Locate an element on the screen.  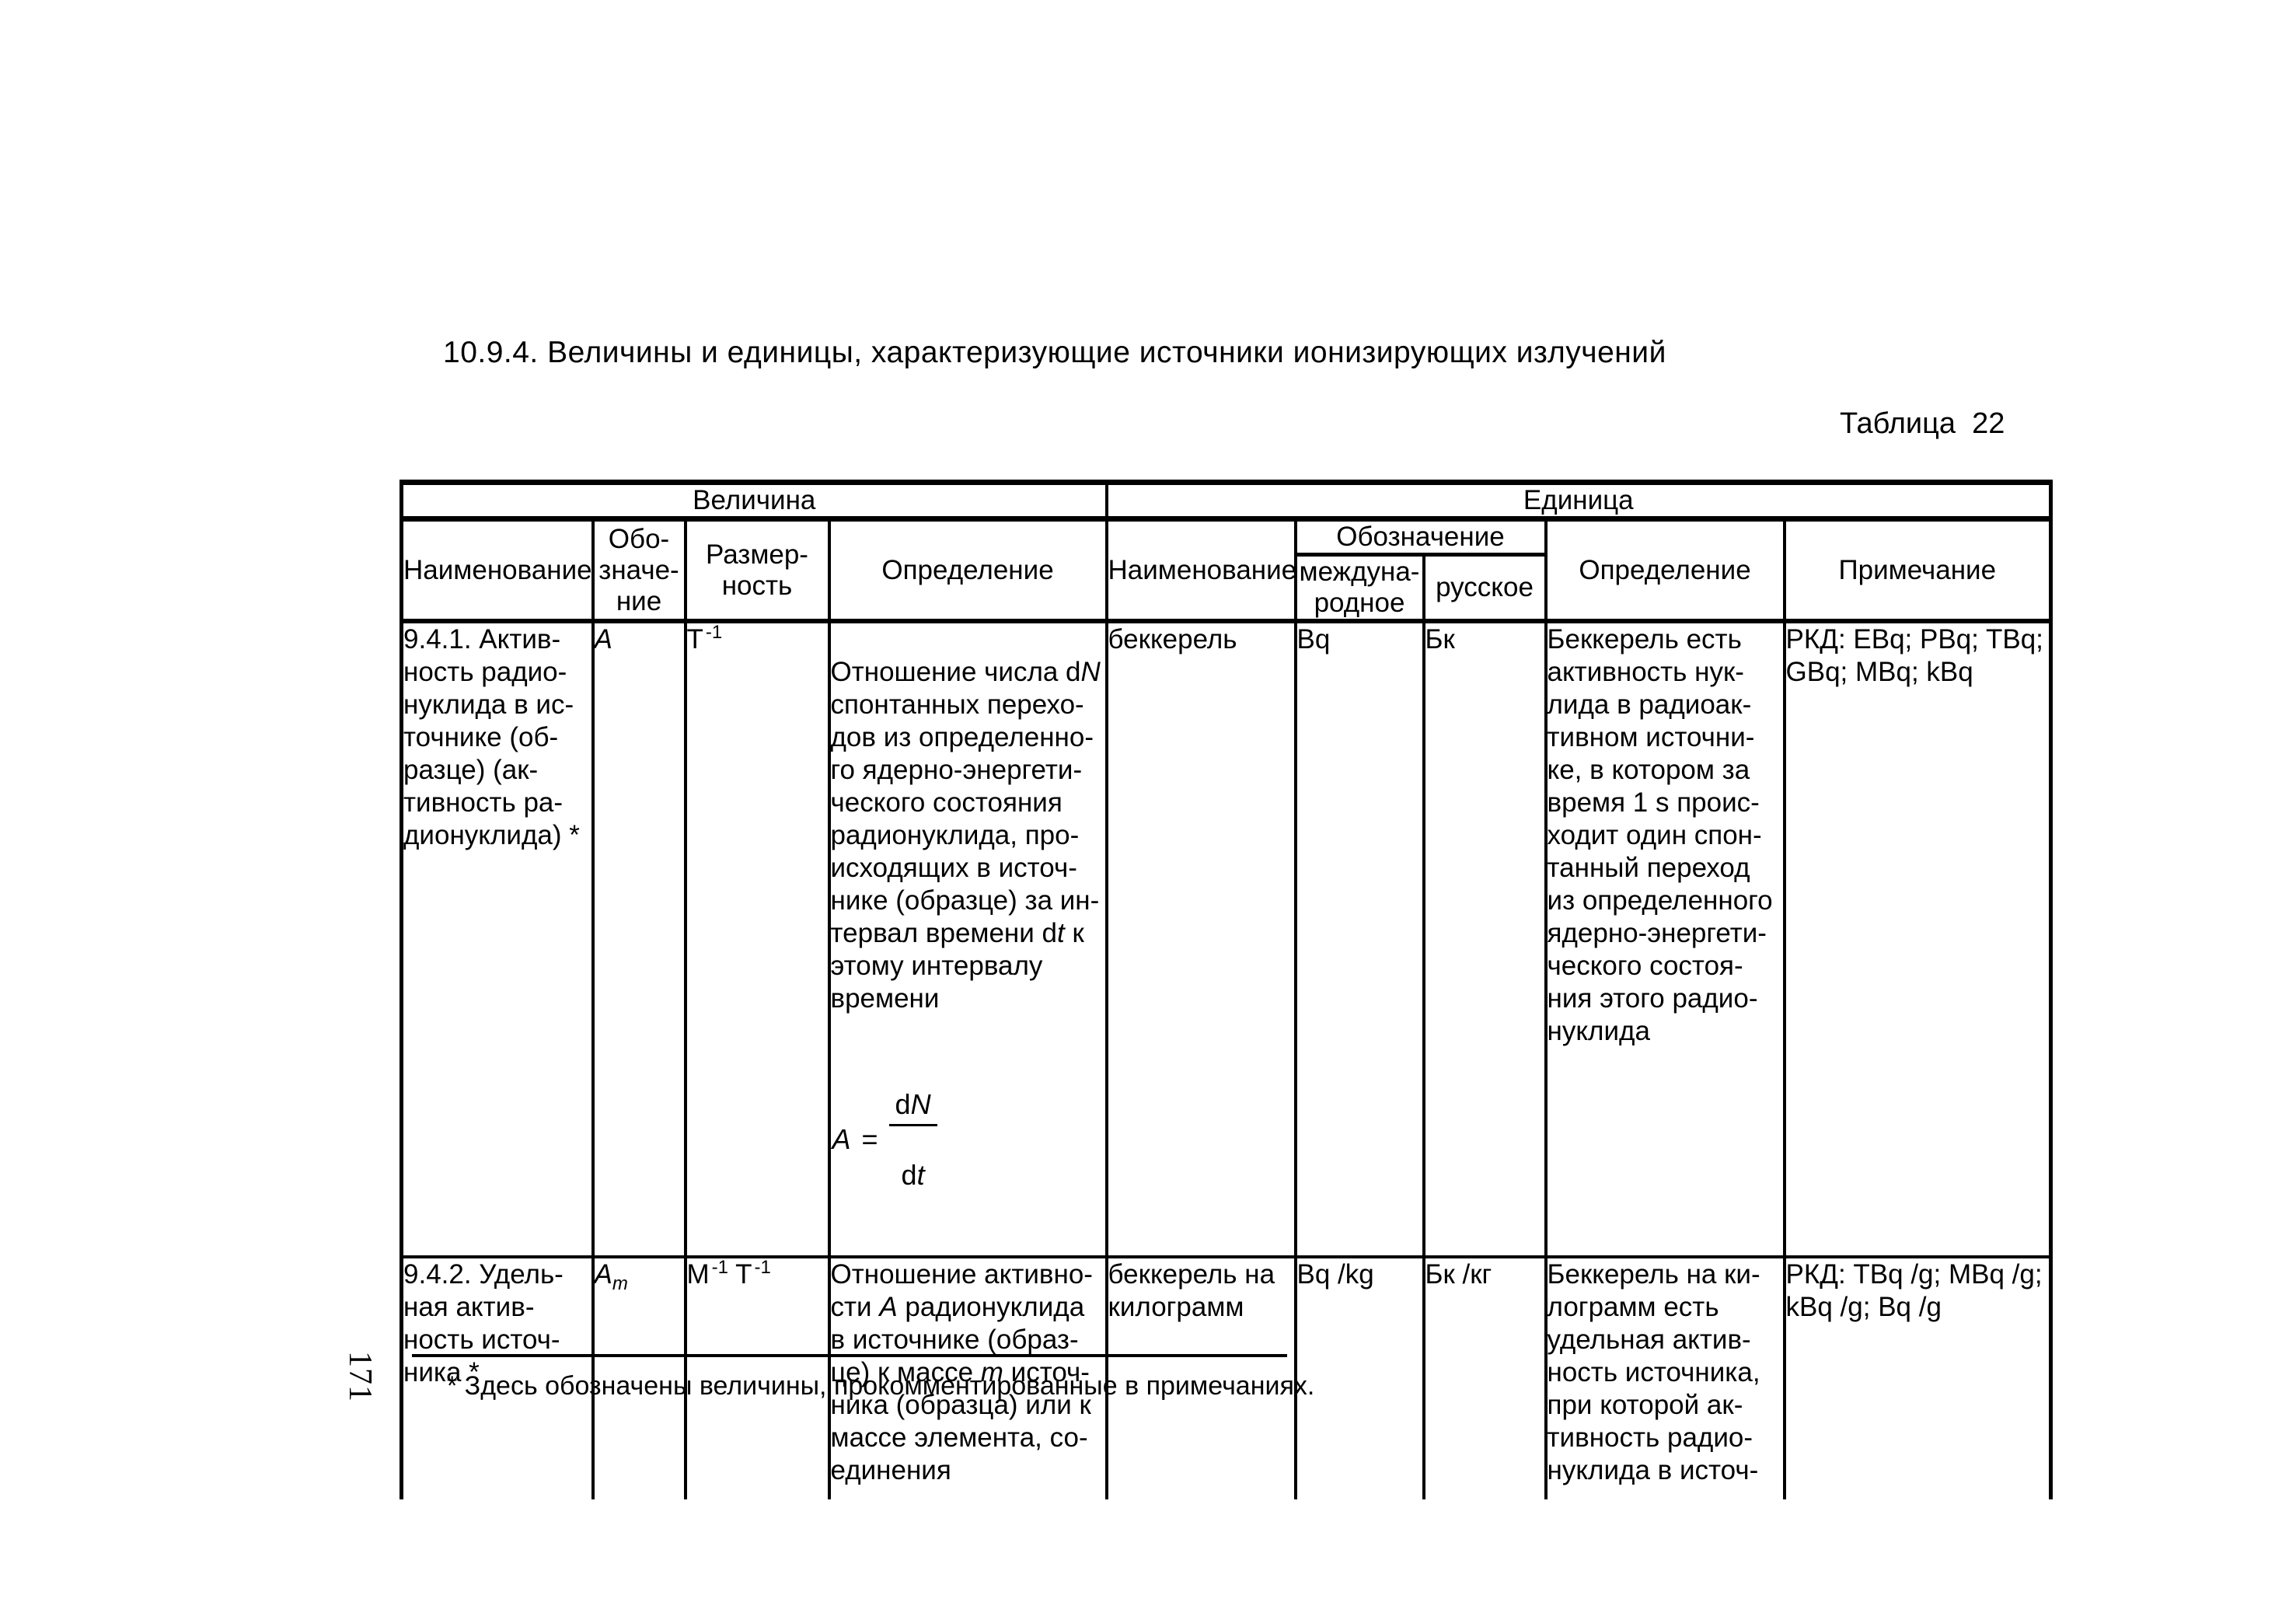
col-header-designation: Обозначение is located at coordinates (1420, 537).